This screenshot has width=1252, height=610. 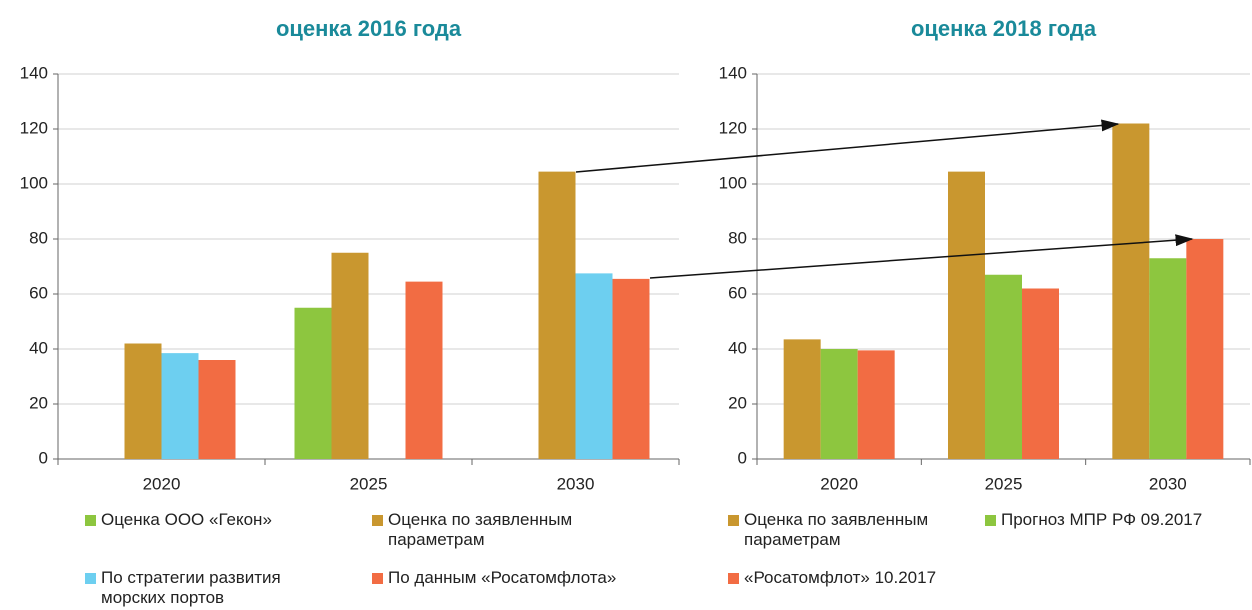 I want to click on chart-title: оценка 2018 года, so click(x=1004, y=28).